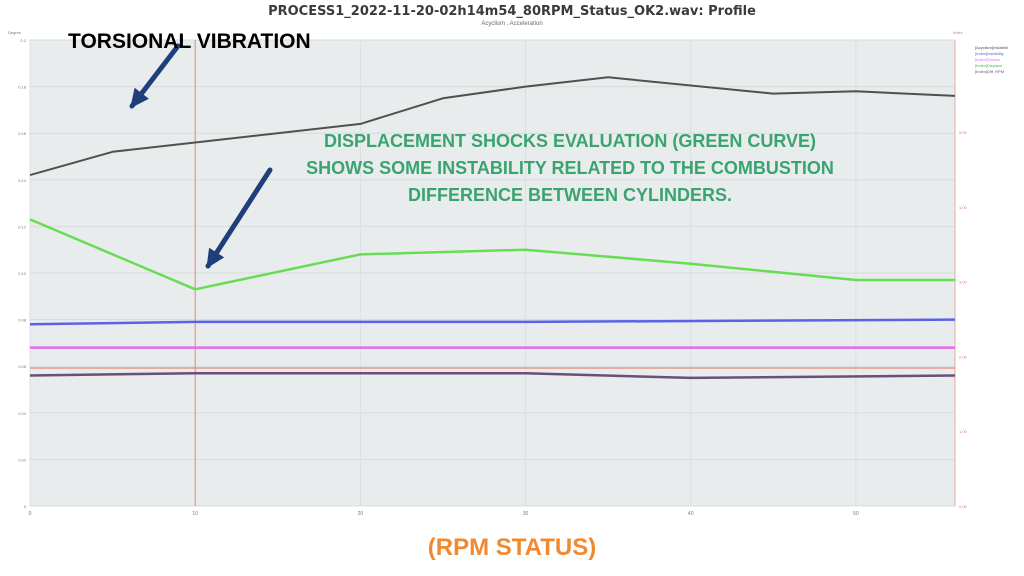  What do you see at coordinates (201, 156) in the screenshot?
I see `annotation-arrows` at bounding box center [201, 156].